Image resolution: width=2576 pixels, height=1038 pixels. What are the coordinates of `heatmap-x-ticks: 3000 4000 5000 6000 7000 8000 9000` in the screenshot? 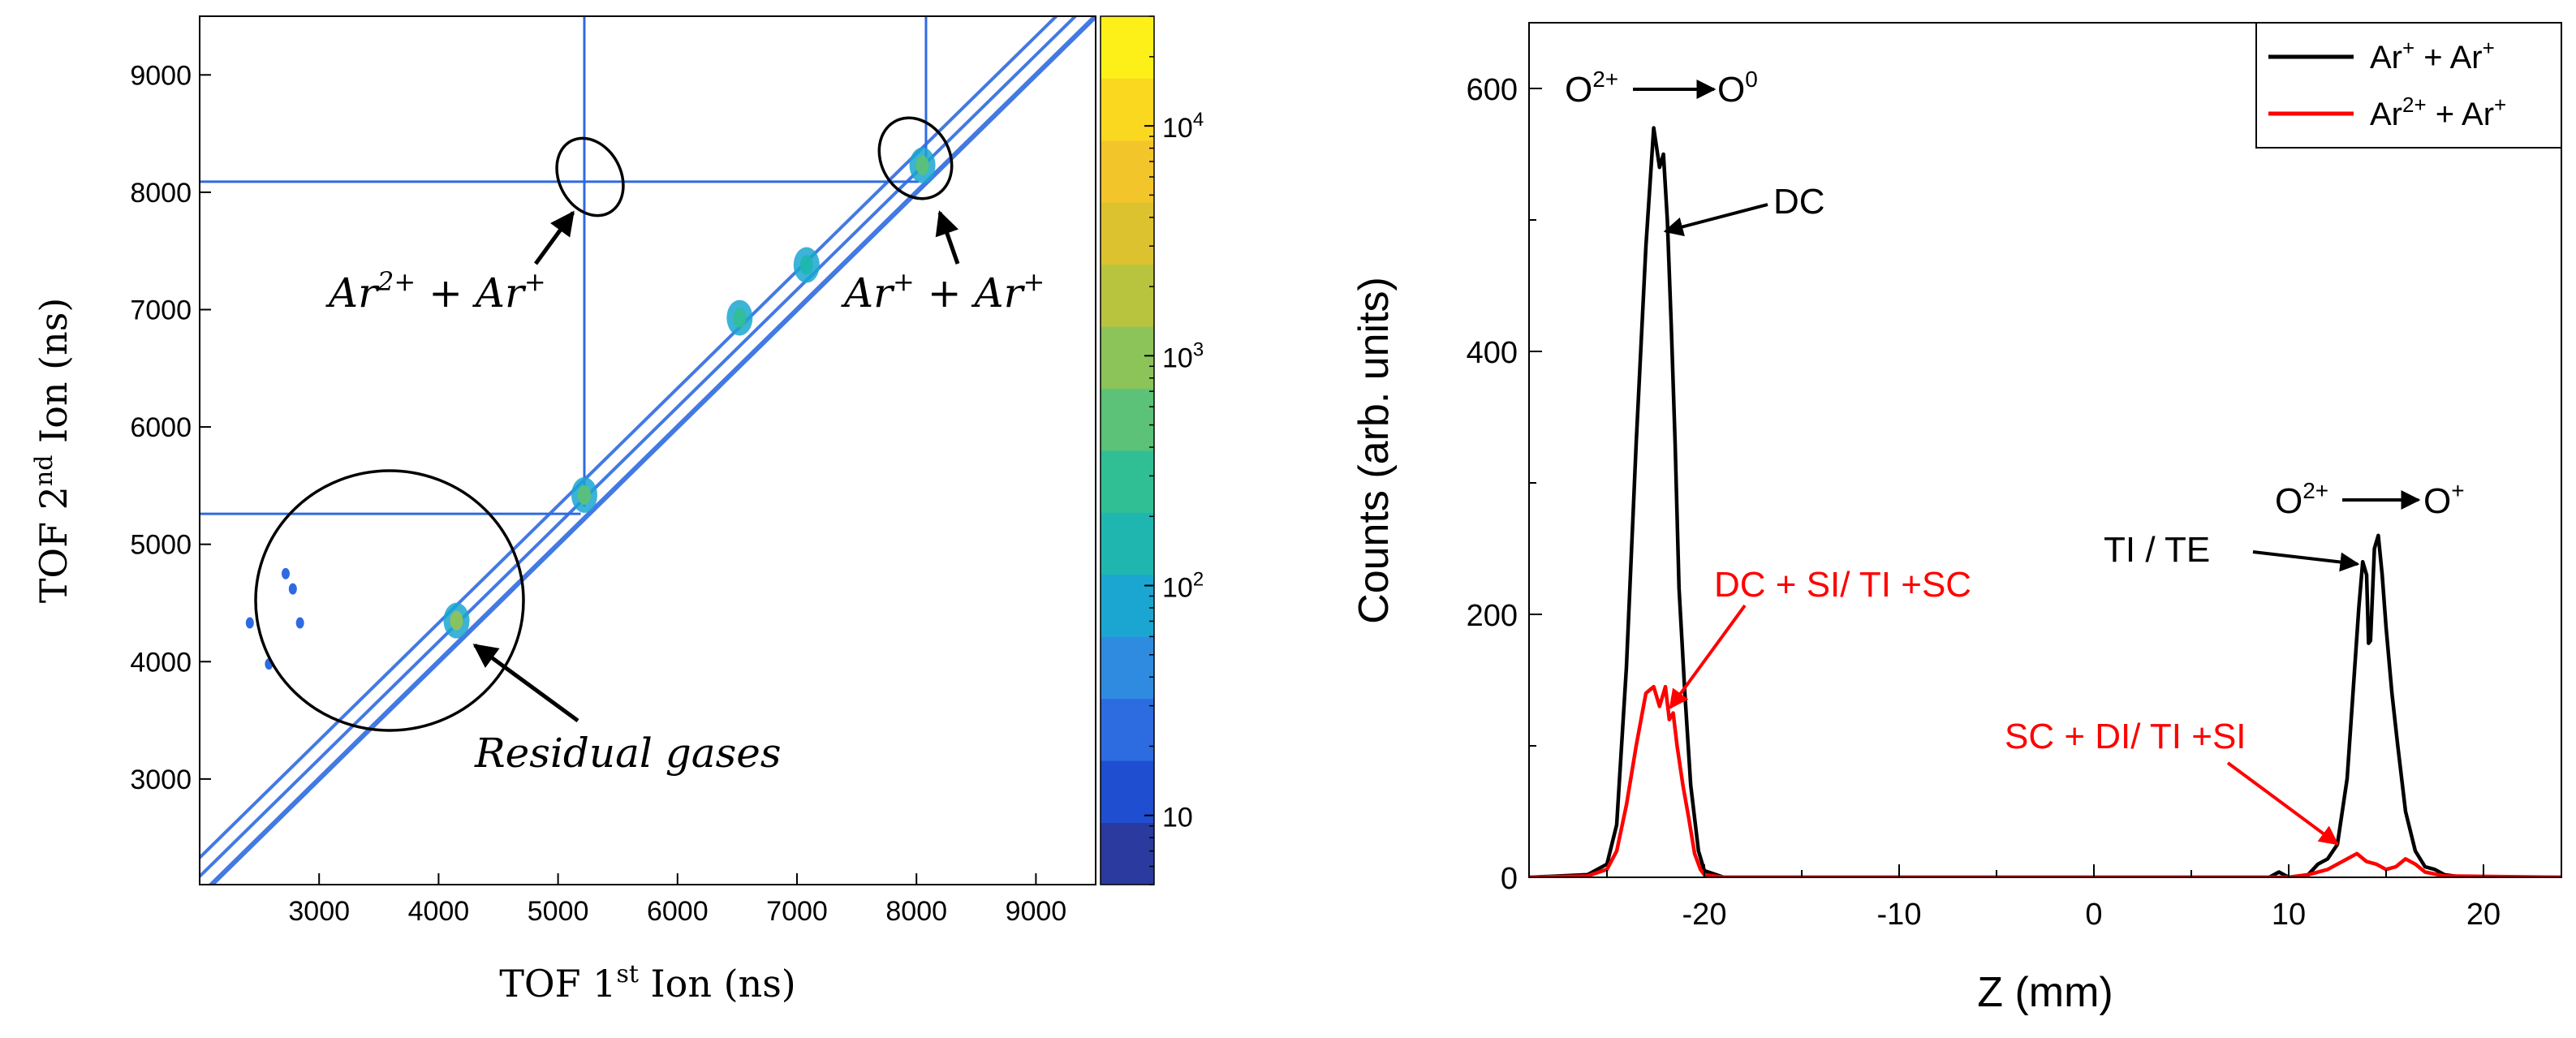 It's located at (677, 900).